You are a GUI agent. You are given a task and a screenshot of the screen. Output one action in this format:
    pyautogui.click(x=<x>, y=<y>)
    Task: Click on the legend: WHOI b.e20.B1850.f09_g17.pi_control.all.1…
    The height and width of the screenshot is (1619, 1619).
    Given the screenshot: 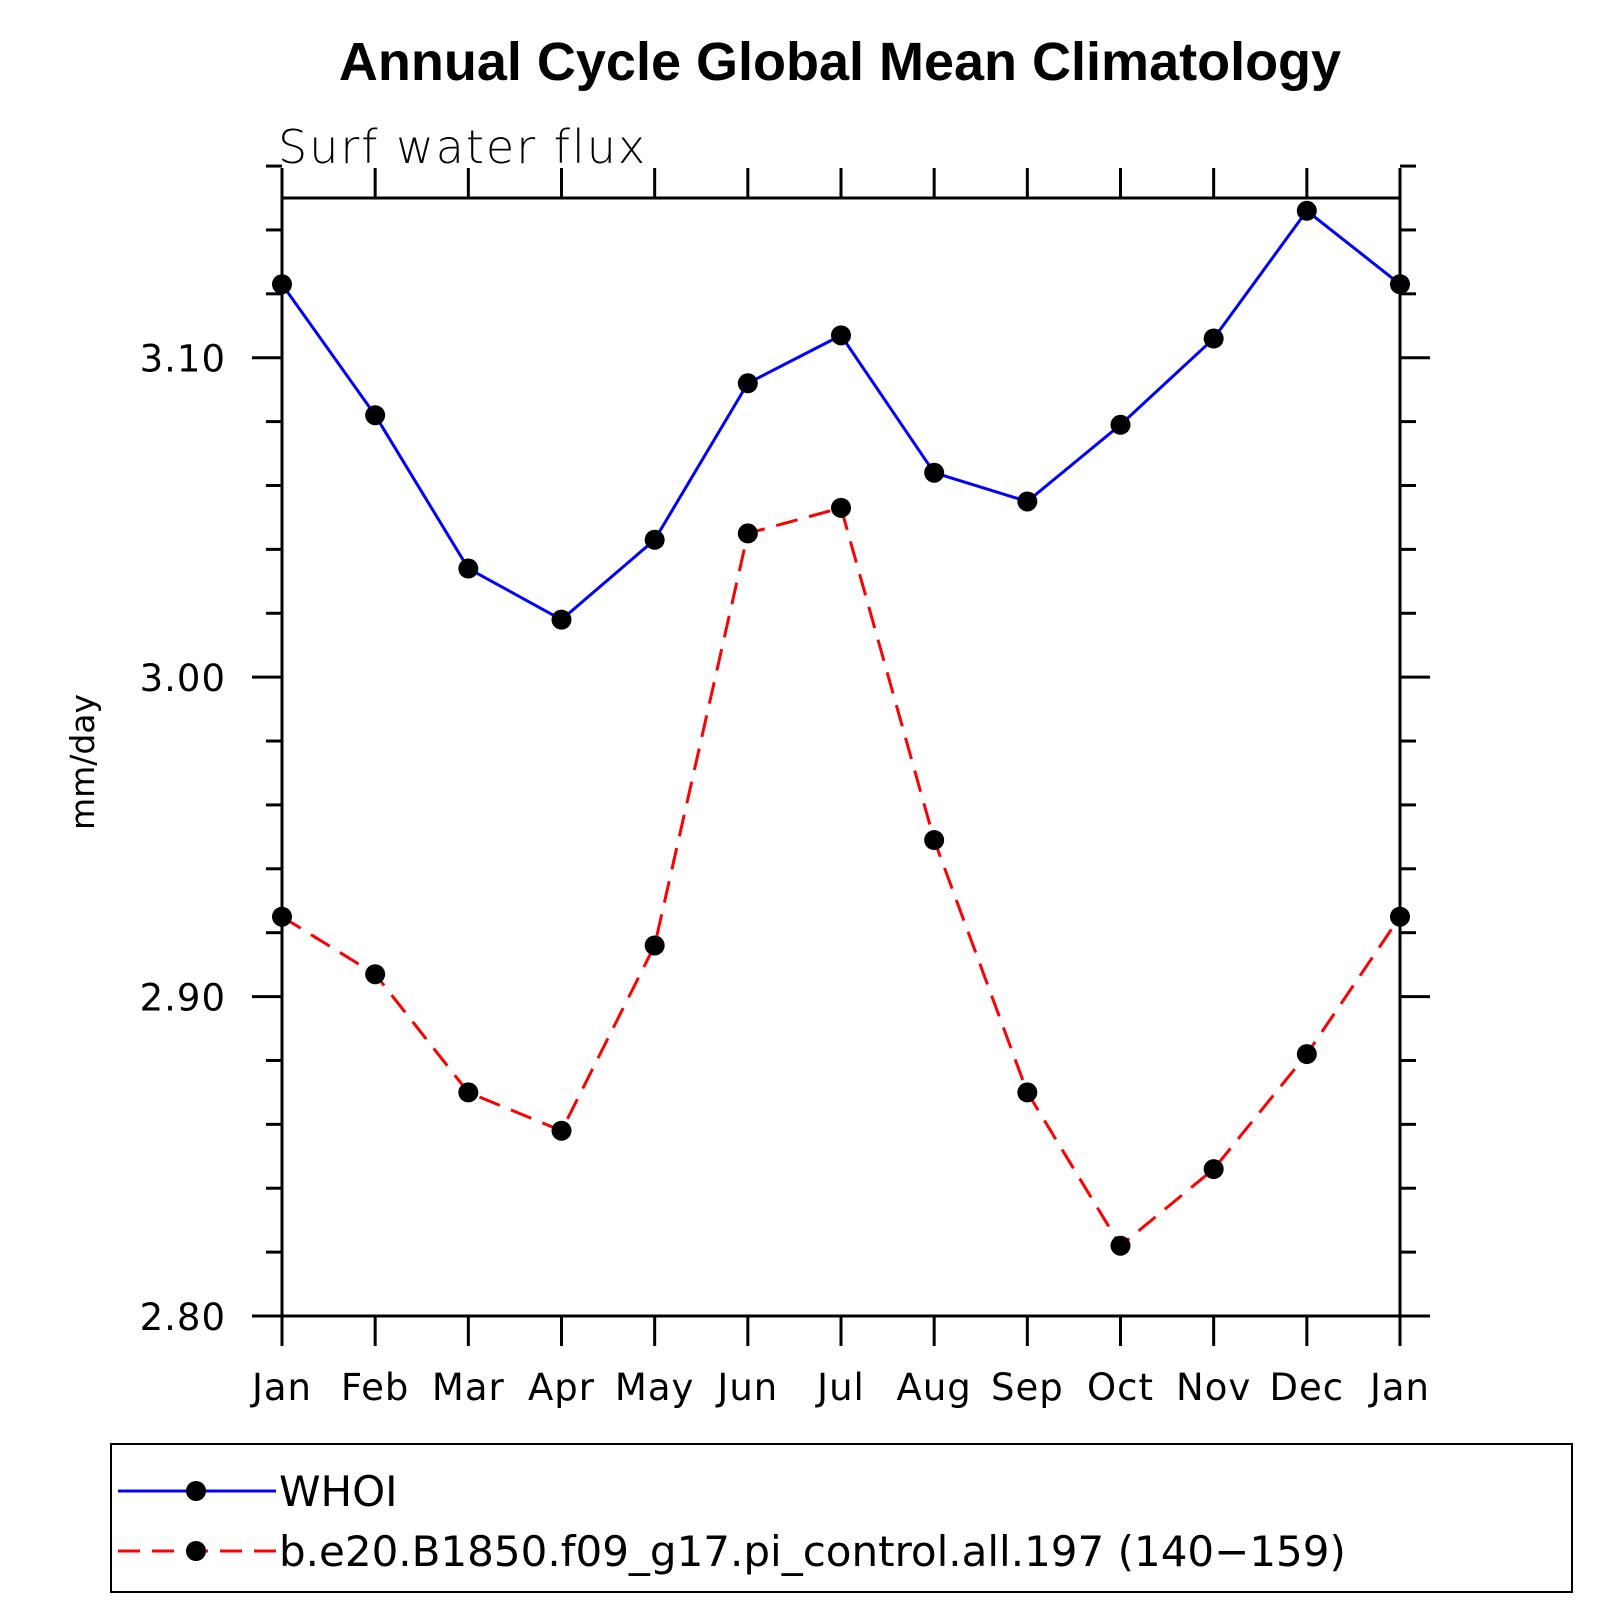 What is the action you would take?
    pyautogui.click(x=841, y=1518)
    